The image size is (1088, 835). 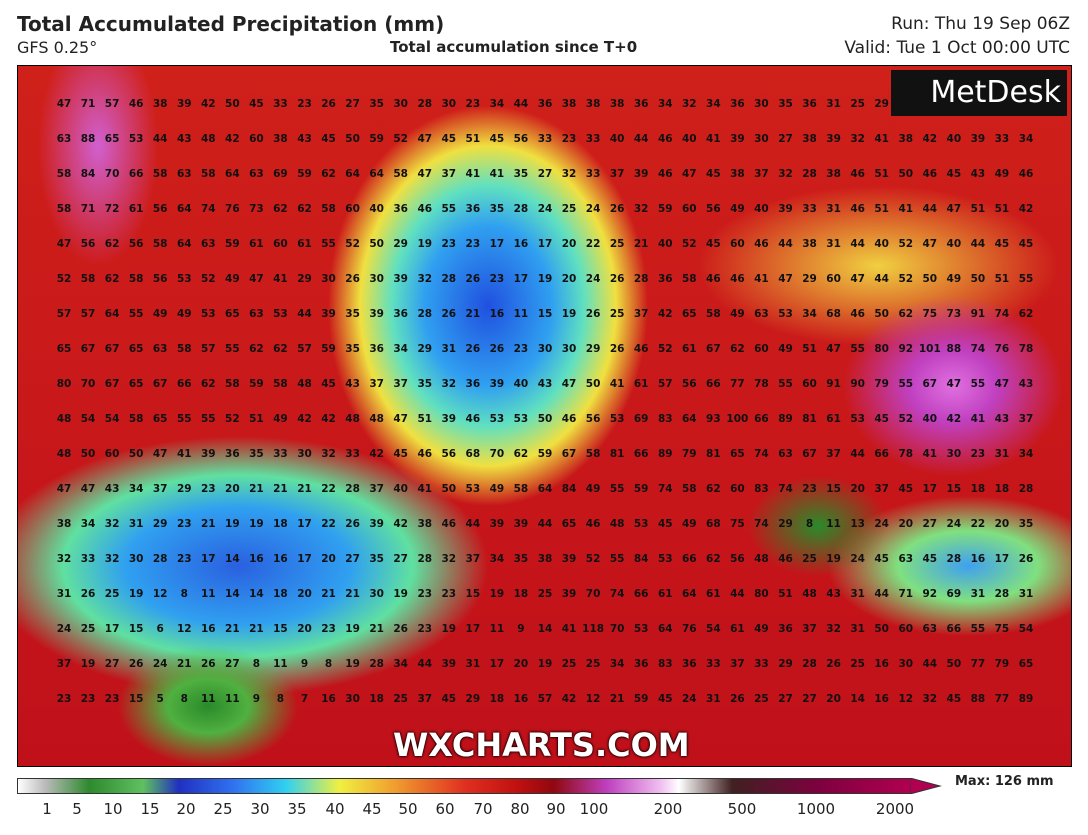 I want to click on grid-value: 60, so click(x=761, y=349).